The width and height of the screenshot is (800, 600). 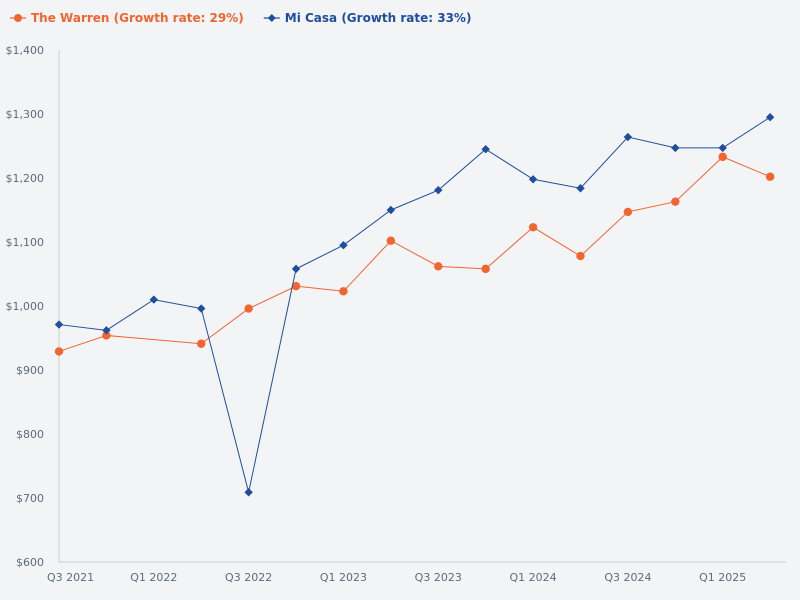 I want to click on y-tick-label: $1,000, so click(x=25, y=306).